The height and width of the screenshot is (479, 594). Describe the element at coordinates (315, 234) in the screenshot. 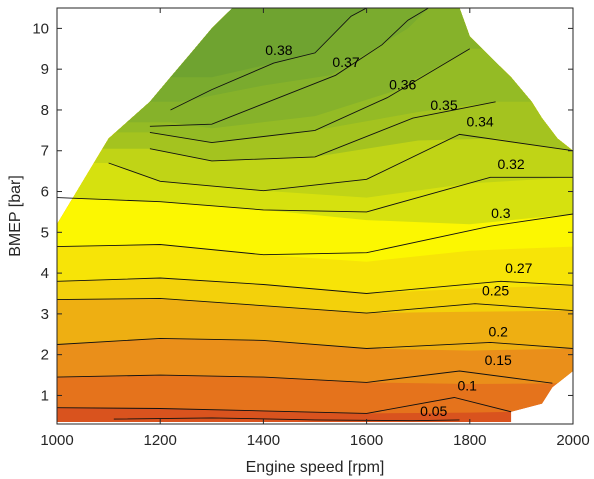

I see `contour-line-0.3` at that location.